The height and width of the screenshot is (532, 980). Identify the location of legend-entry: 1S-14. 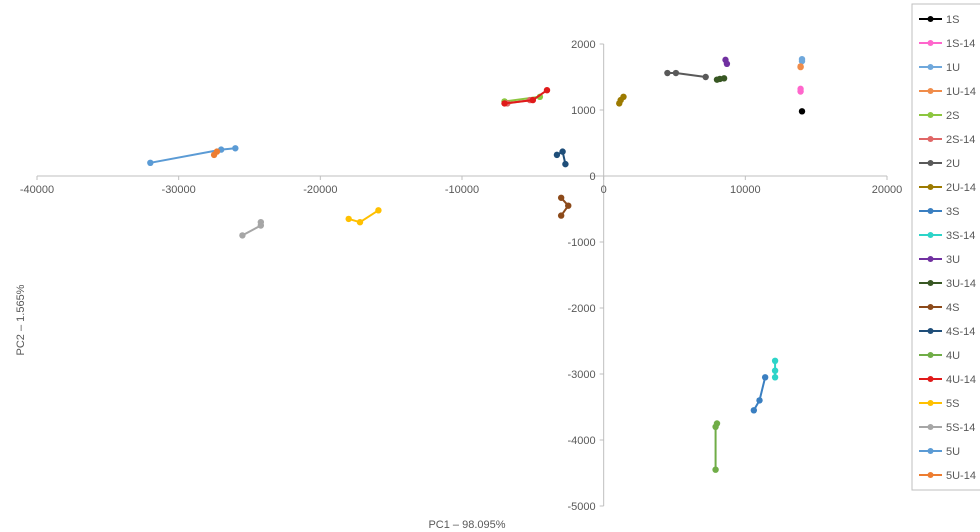
(947, 44).